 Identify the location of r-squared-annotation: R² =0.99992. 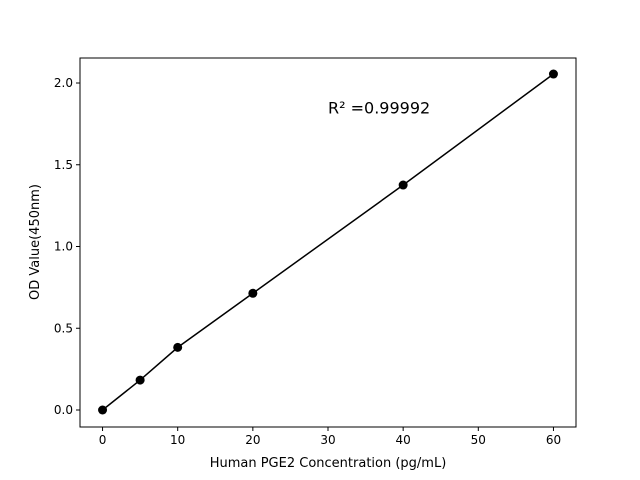
(379, 108).